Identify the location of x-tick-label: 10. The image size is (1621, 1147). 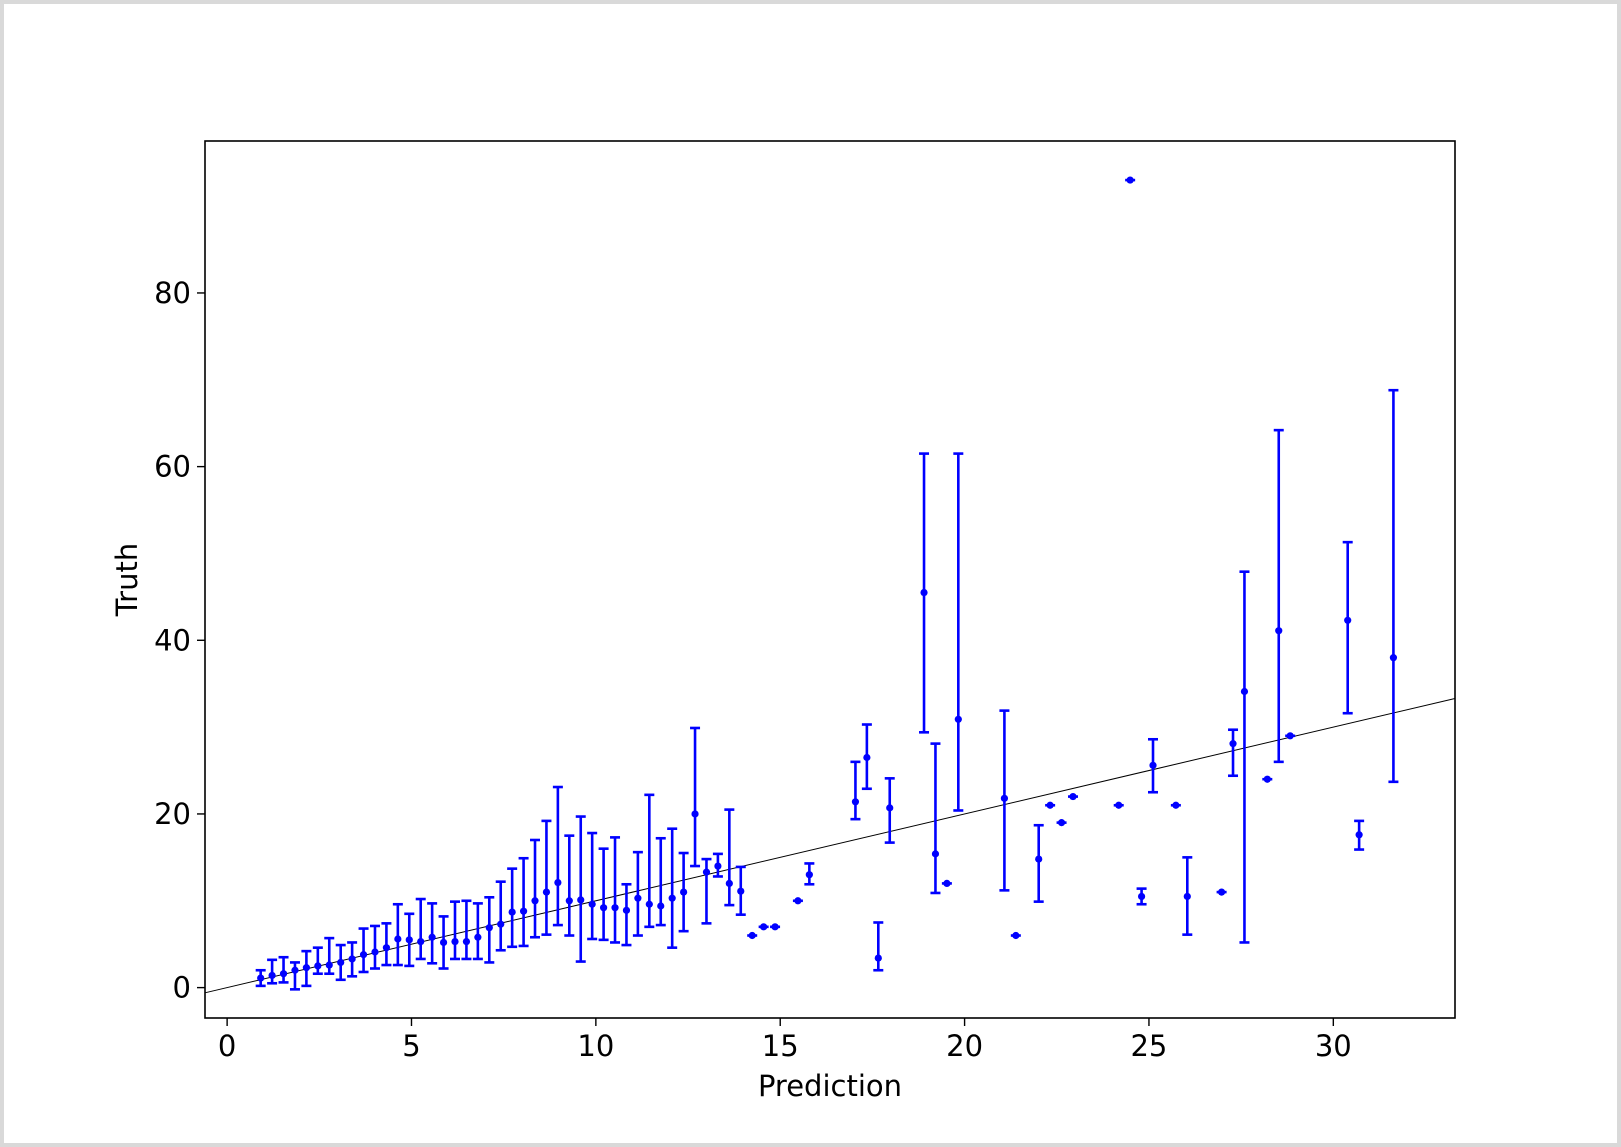
(595, 1046).